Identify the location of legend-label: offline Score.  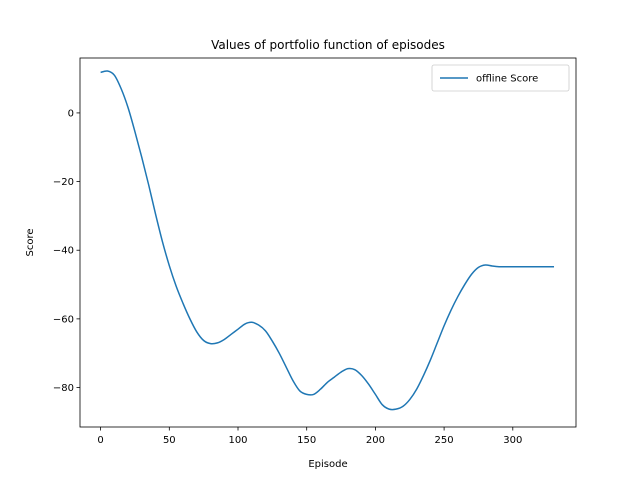
(507, 79).